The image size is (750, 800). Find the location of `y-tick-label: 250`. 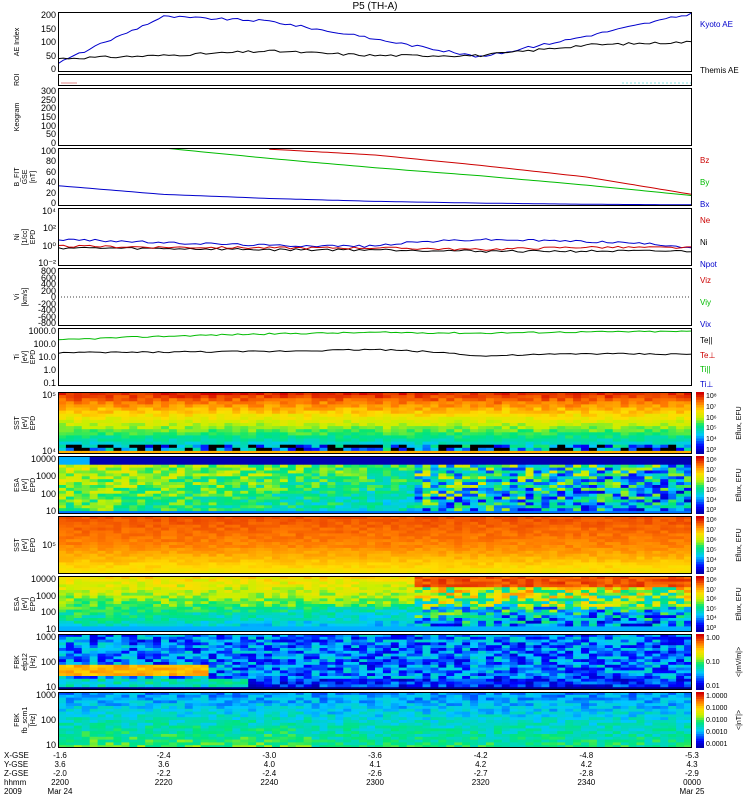

y-tick-label: 250 is located at coordinates (48, 99).